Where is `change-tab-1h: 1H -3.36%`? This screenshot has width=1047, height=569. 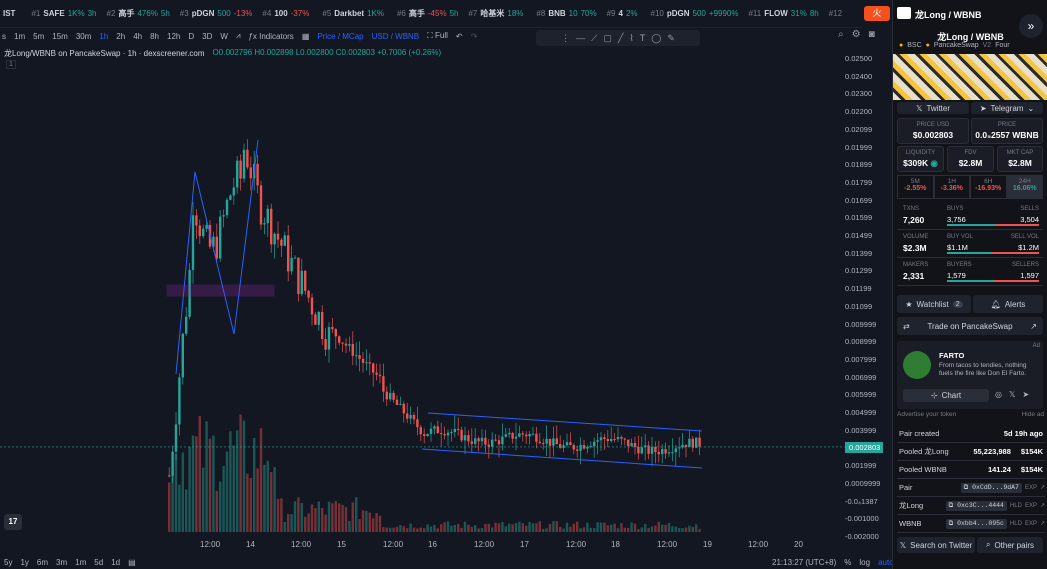
change-tab-1h: 1H -3.36% is located at coordinates (951, 187).